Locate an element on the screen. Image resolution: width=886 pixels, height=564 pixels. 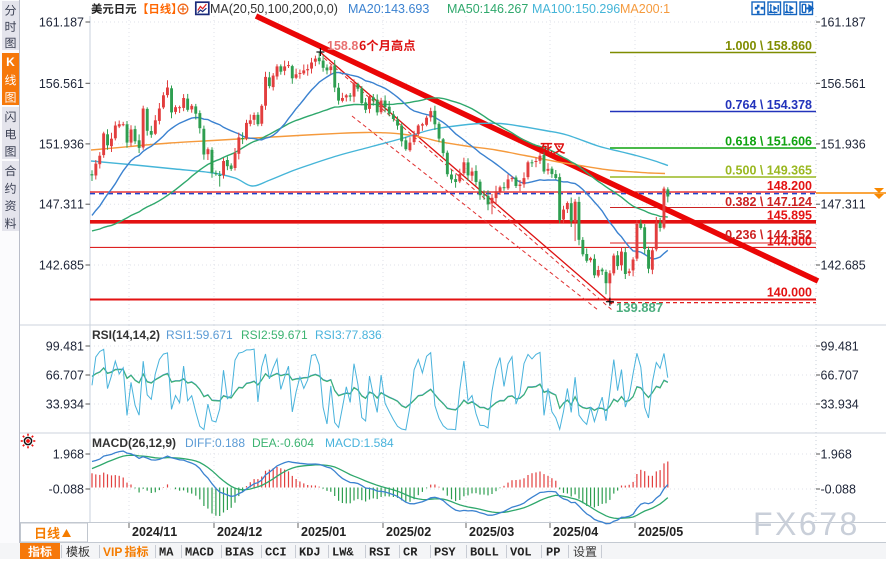
svg-text: 2025/05 is located at coordinates (660, 532).